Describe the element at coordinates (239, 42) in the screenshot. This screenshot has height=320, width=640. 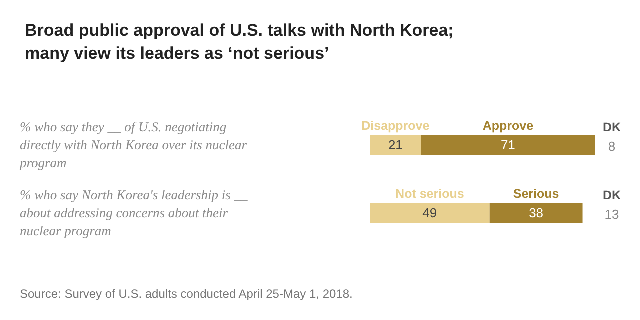
I see `chart-title: Broad public approval of U.S. talks with North Korea; many view its leaders as ‘not serious’` at that location.